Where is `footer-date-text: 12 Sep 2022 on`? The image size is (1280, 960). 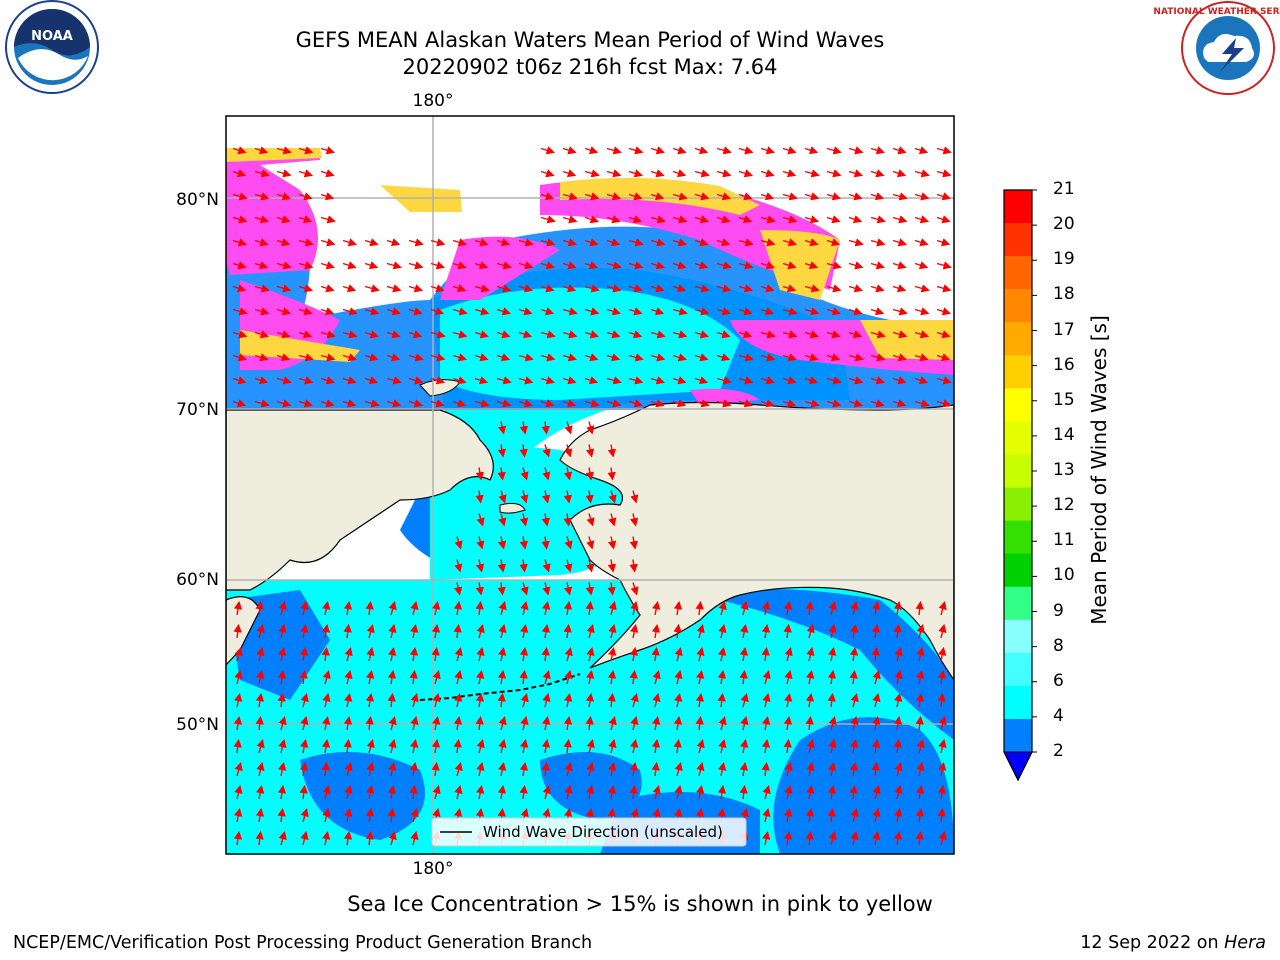
footer-date-text: 12 Sep 2022 on is located at coordinates (1152, 943).